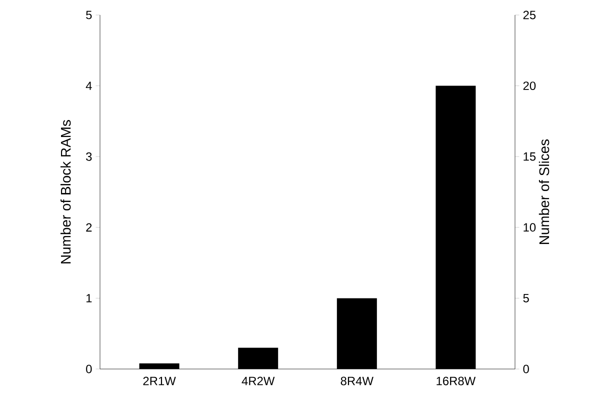 Image resolution: width=593 pixels, height=418 pixels. Describe the element at coordinates (258, 381) in the screenshot. I see `x-tick-label: 4R2W` at that location.